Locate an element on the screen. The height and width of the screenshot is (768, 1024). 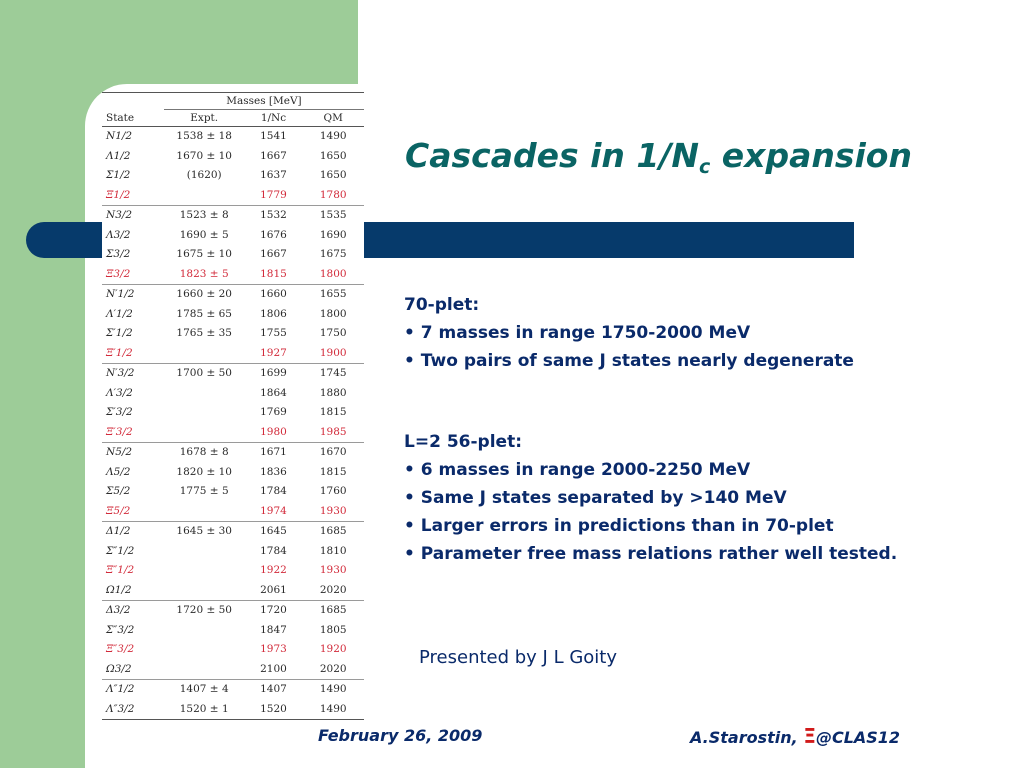
cell-state: Σ″3/2 is located at coordinates (120, 629).